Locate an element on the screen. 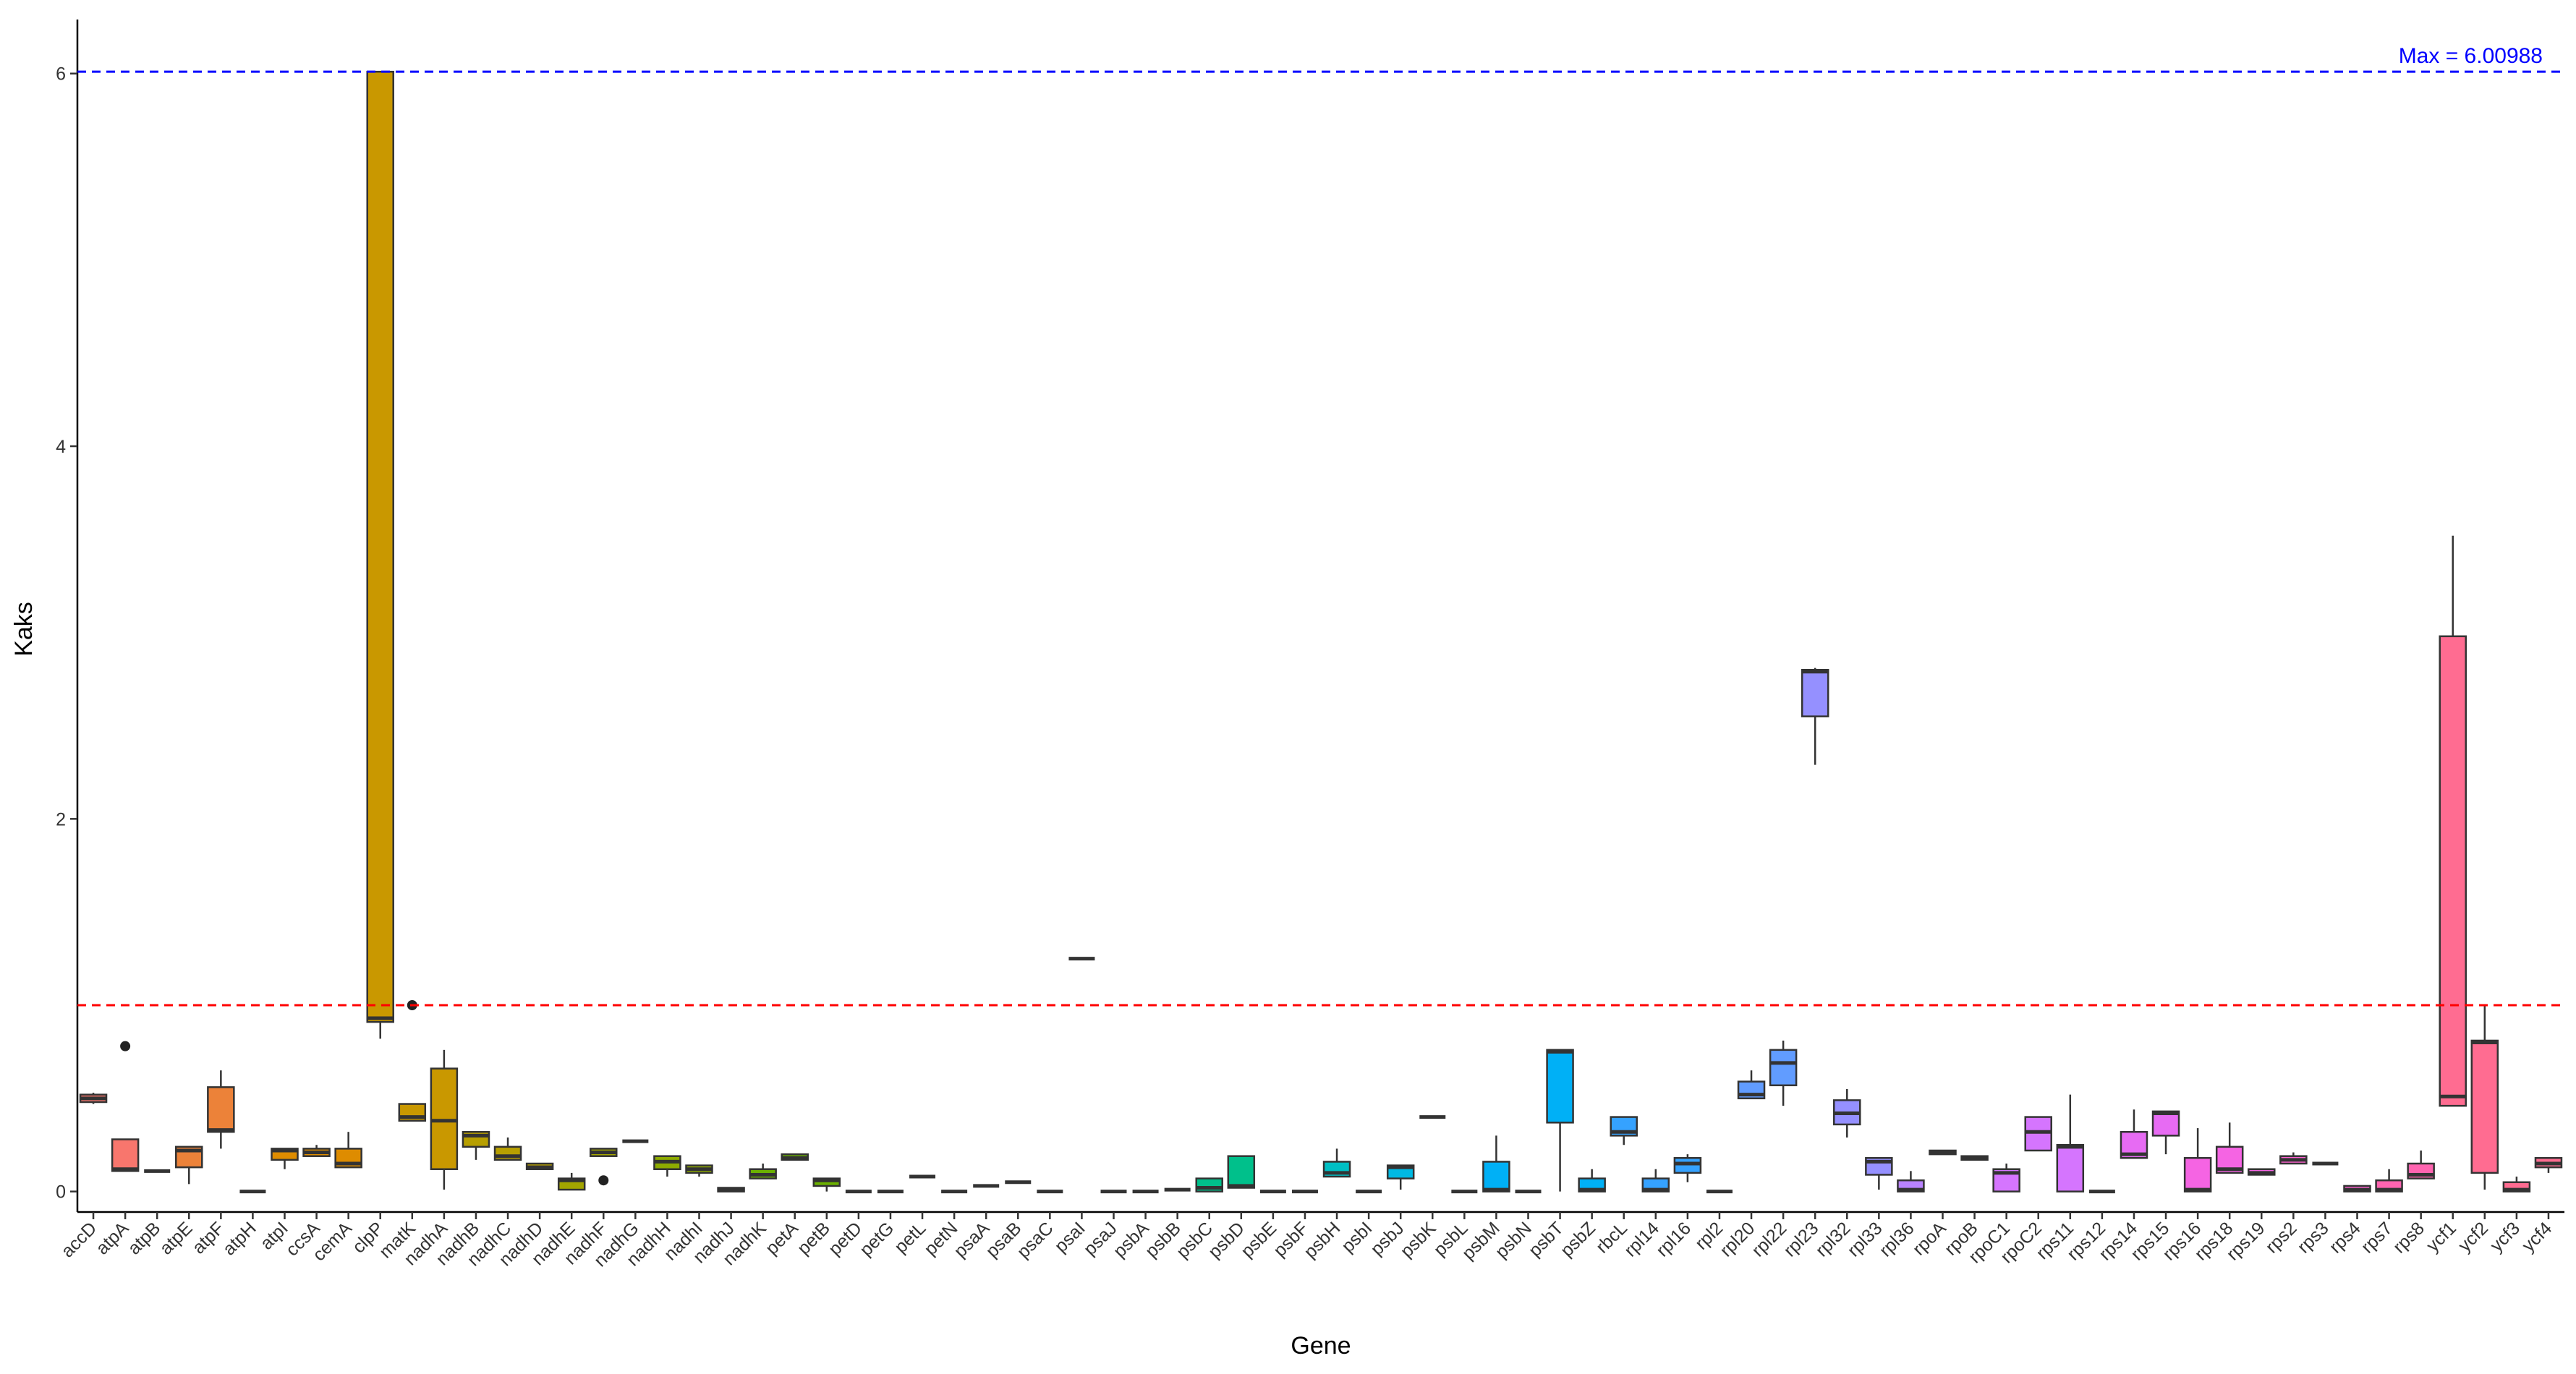  x-tick-label: petD is located at coordinates (845, 1238).